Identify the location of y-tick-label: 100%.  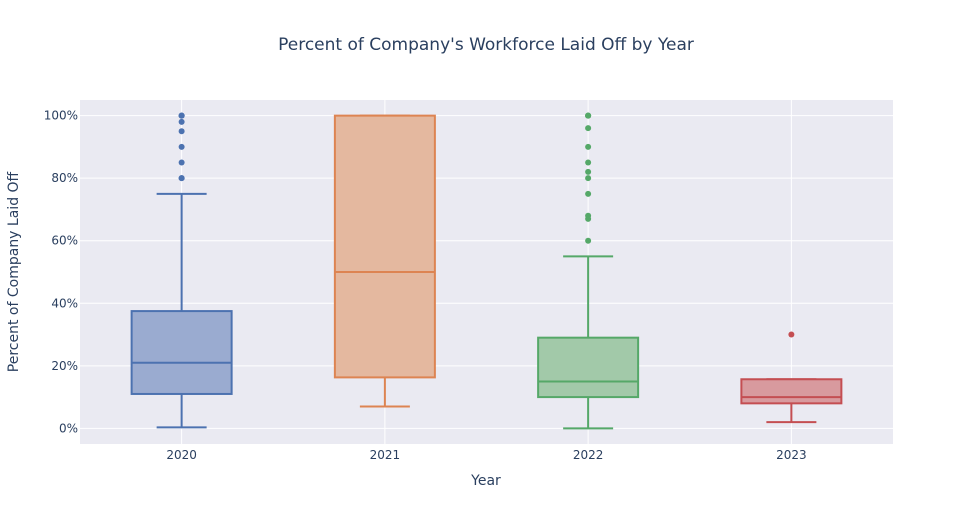
(61, 116).